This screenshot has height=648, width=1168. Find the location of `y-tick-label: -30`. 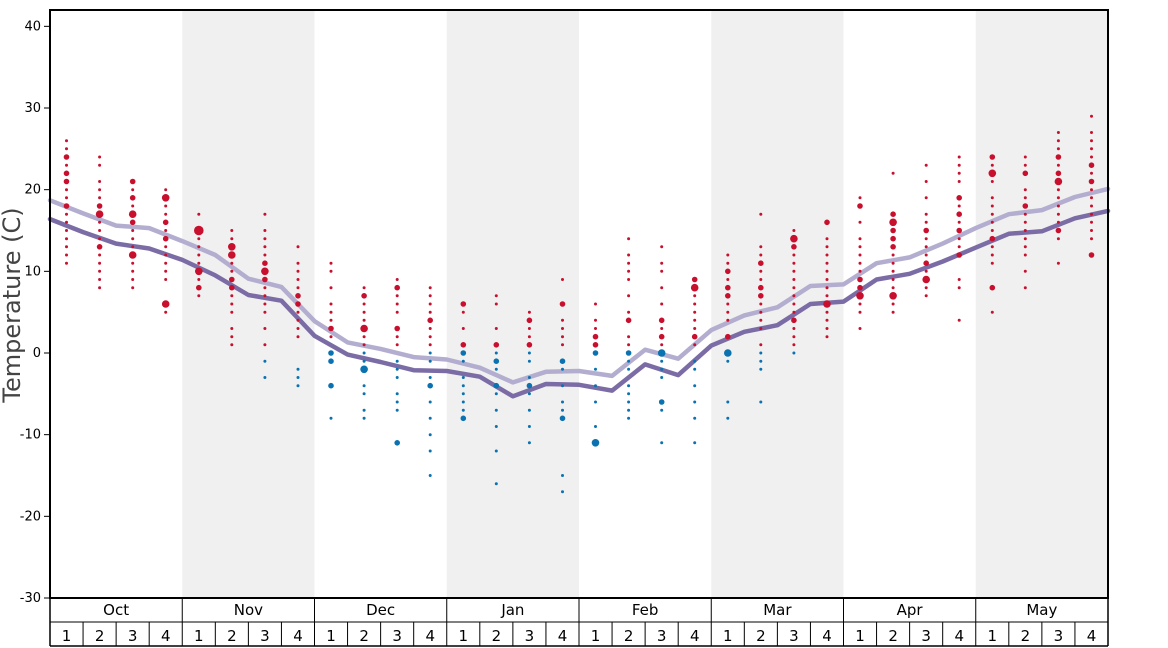

y-tick-label: -30 is located at coordinates (30, 598).